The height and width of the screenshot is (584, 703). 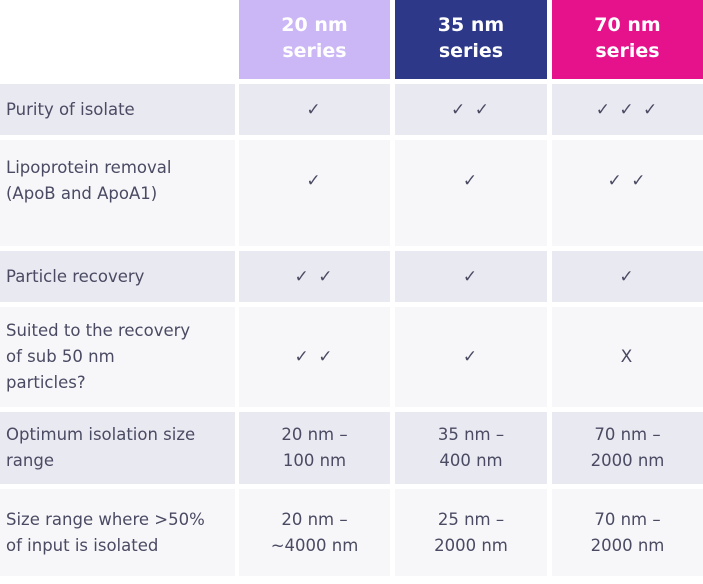 I want to click on row-label-lipoprotein: Lipoprotein removal (ApoB and ApoA1), so click(x=117, y=193).